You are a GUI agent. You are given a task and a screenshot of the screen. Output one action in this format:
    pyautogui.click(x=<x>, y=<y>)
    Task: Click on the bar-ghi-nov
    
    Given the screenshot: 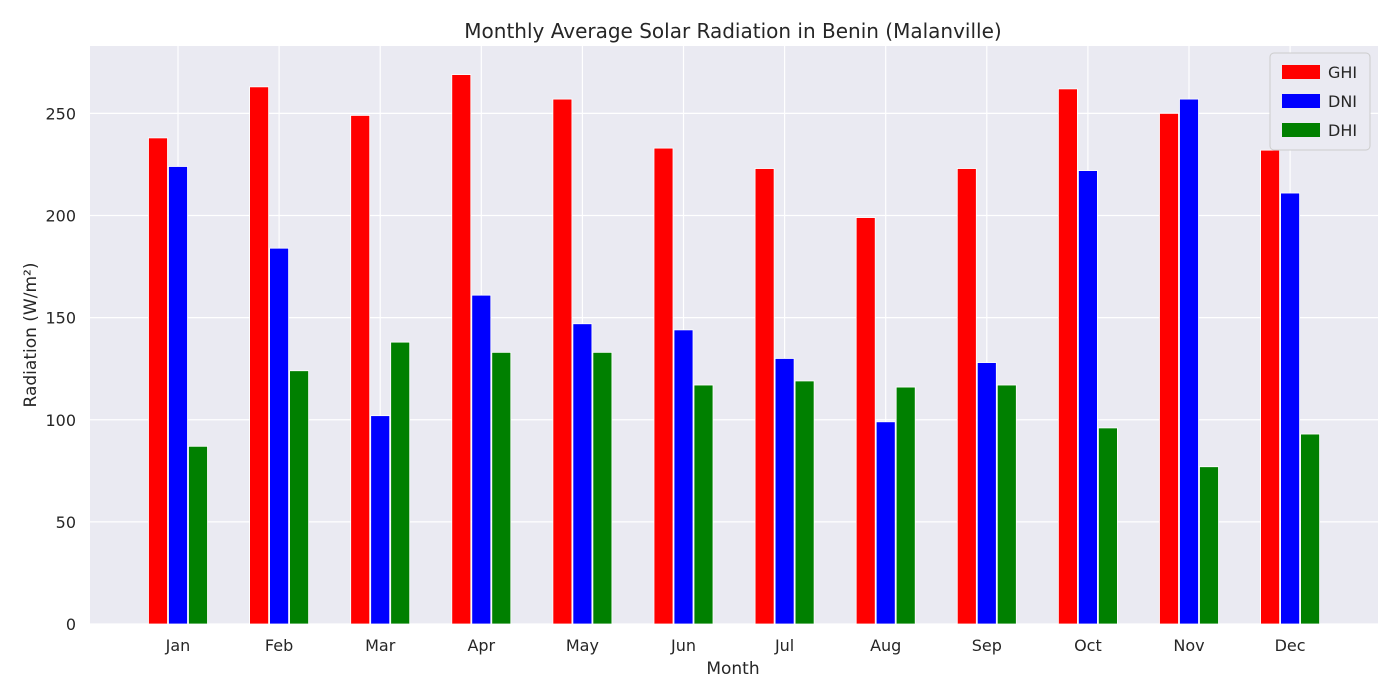 What is the action you would take?
    pyautogui.click(x=1169, y=368)
    